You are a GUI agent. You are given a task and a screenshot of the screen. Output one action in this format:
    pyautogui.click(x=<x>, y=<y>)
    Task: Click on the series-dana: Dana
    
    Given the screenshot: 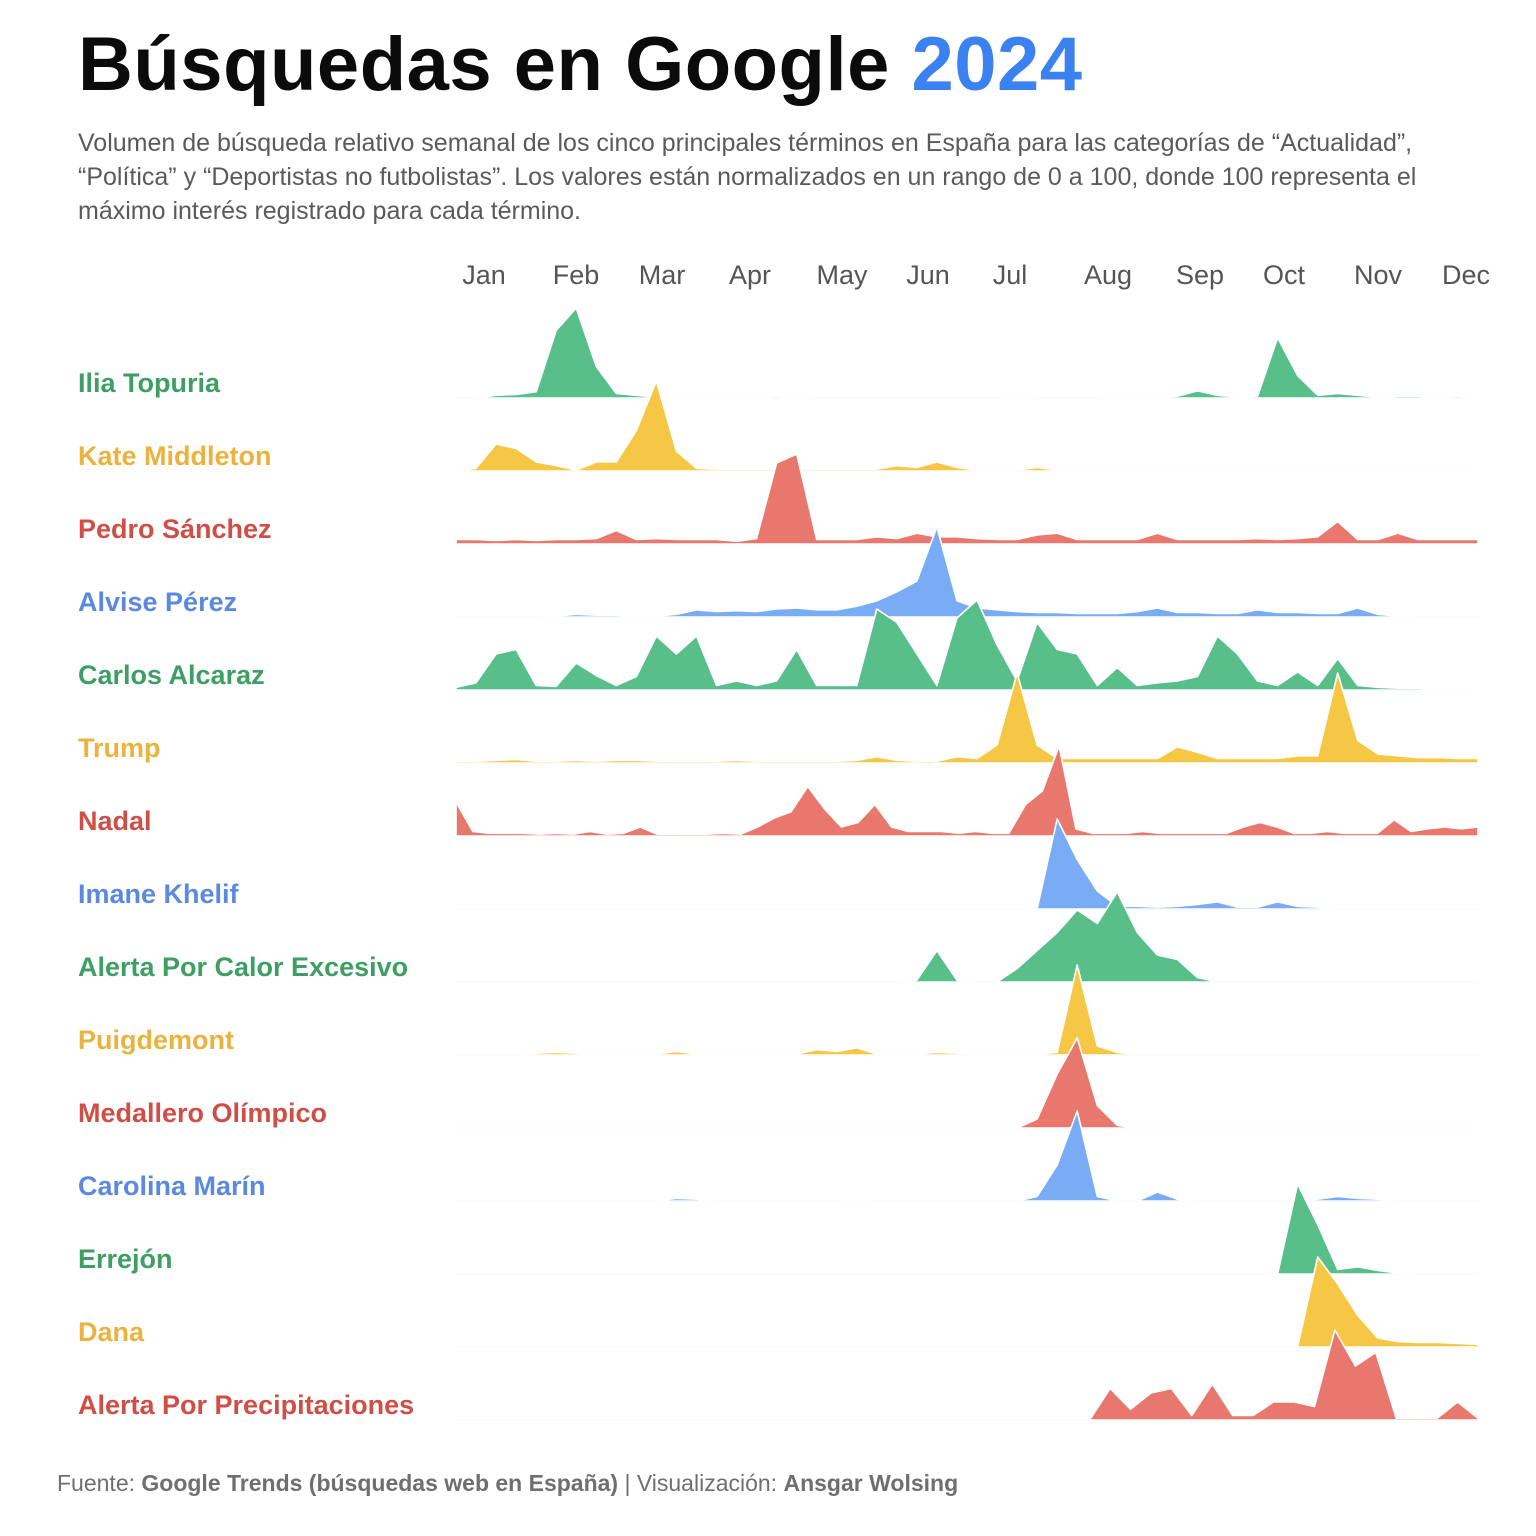 What is the action you would take?
    pyautogui.click(x=778, y=1302)
    